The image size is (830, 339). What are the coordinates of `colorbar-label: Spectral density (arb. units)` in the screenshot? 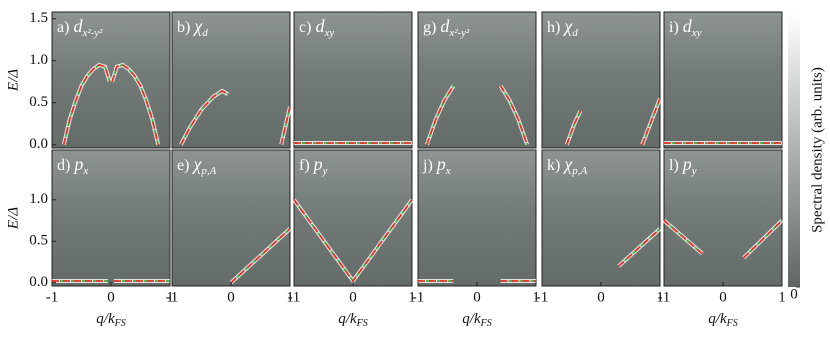 It's located at (817, 150).